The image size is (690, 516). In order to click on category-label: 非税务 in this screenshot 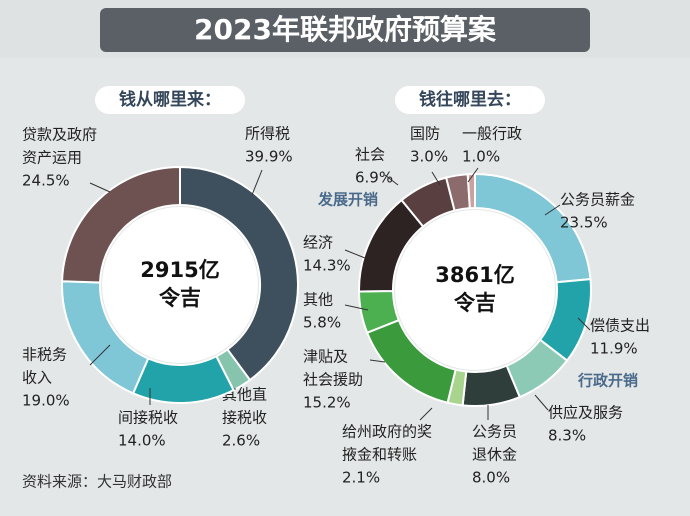, I will do `click(44, 355)`.